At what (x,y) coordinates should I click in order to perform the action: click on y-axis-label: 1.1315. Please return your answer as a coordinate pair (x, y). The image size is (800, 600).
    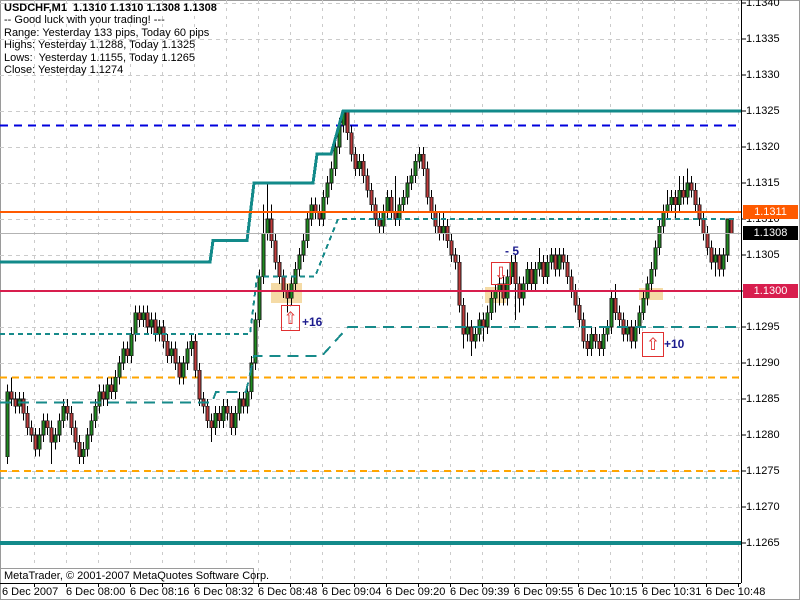
    Looking at the image, I should click on (763, 183).